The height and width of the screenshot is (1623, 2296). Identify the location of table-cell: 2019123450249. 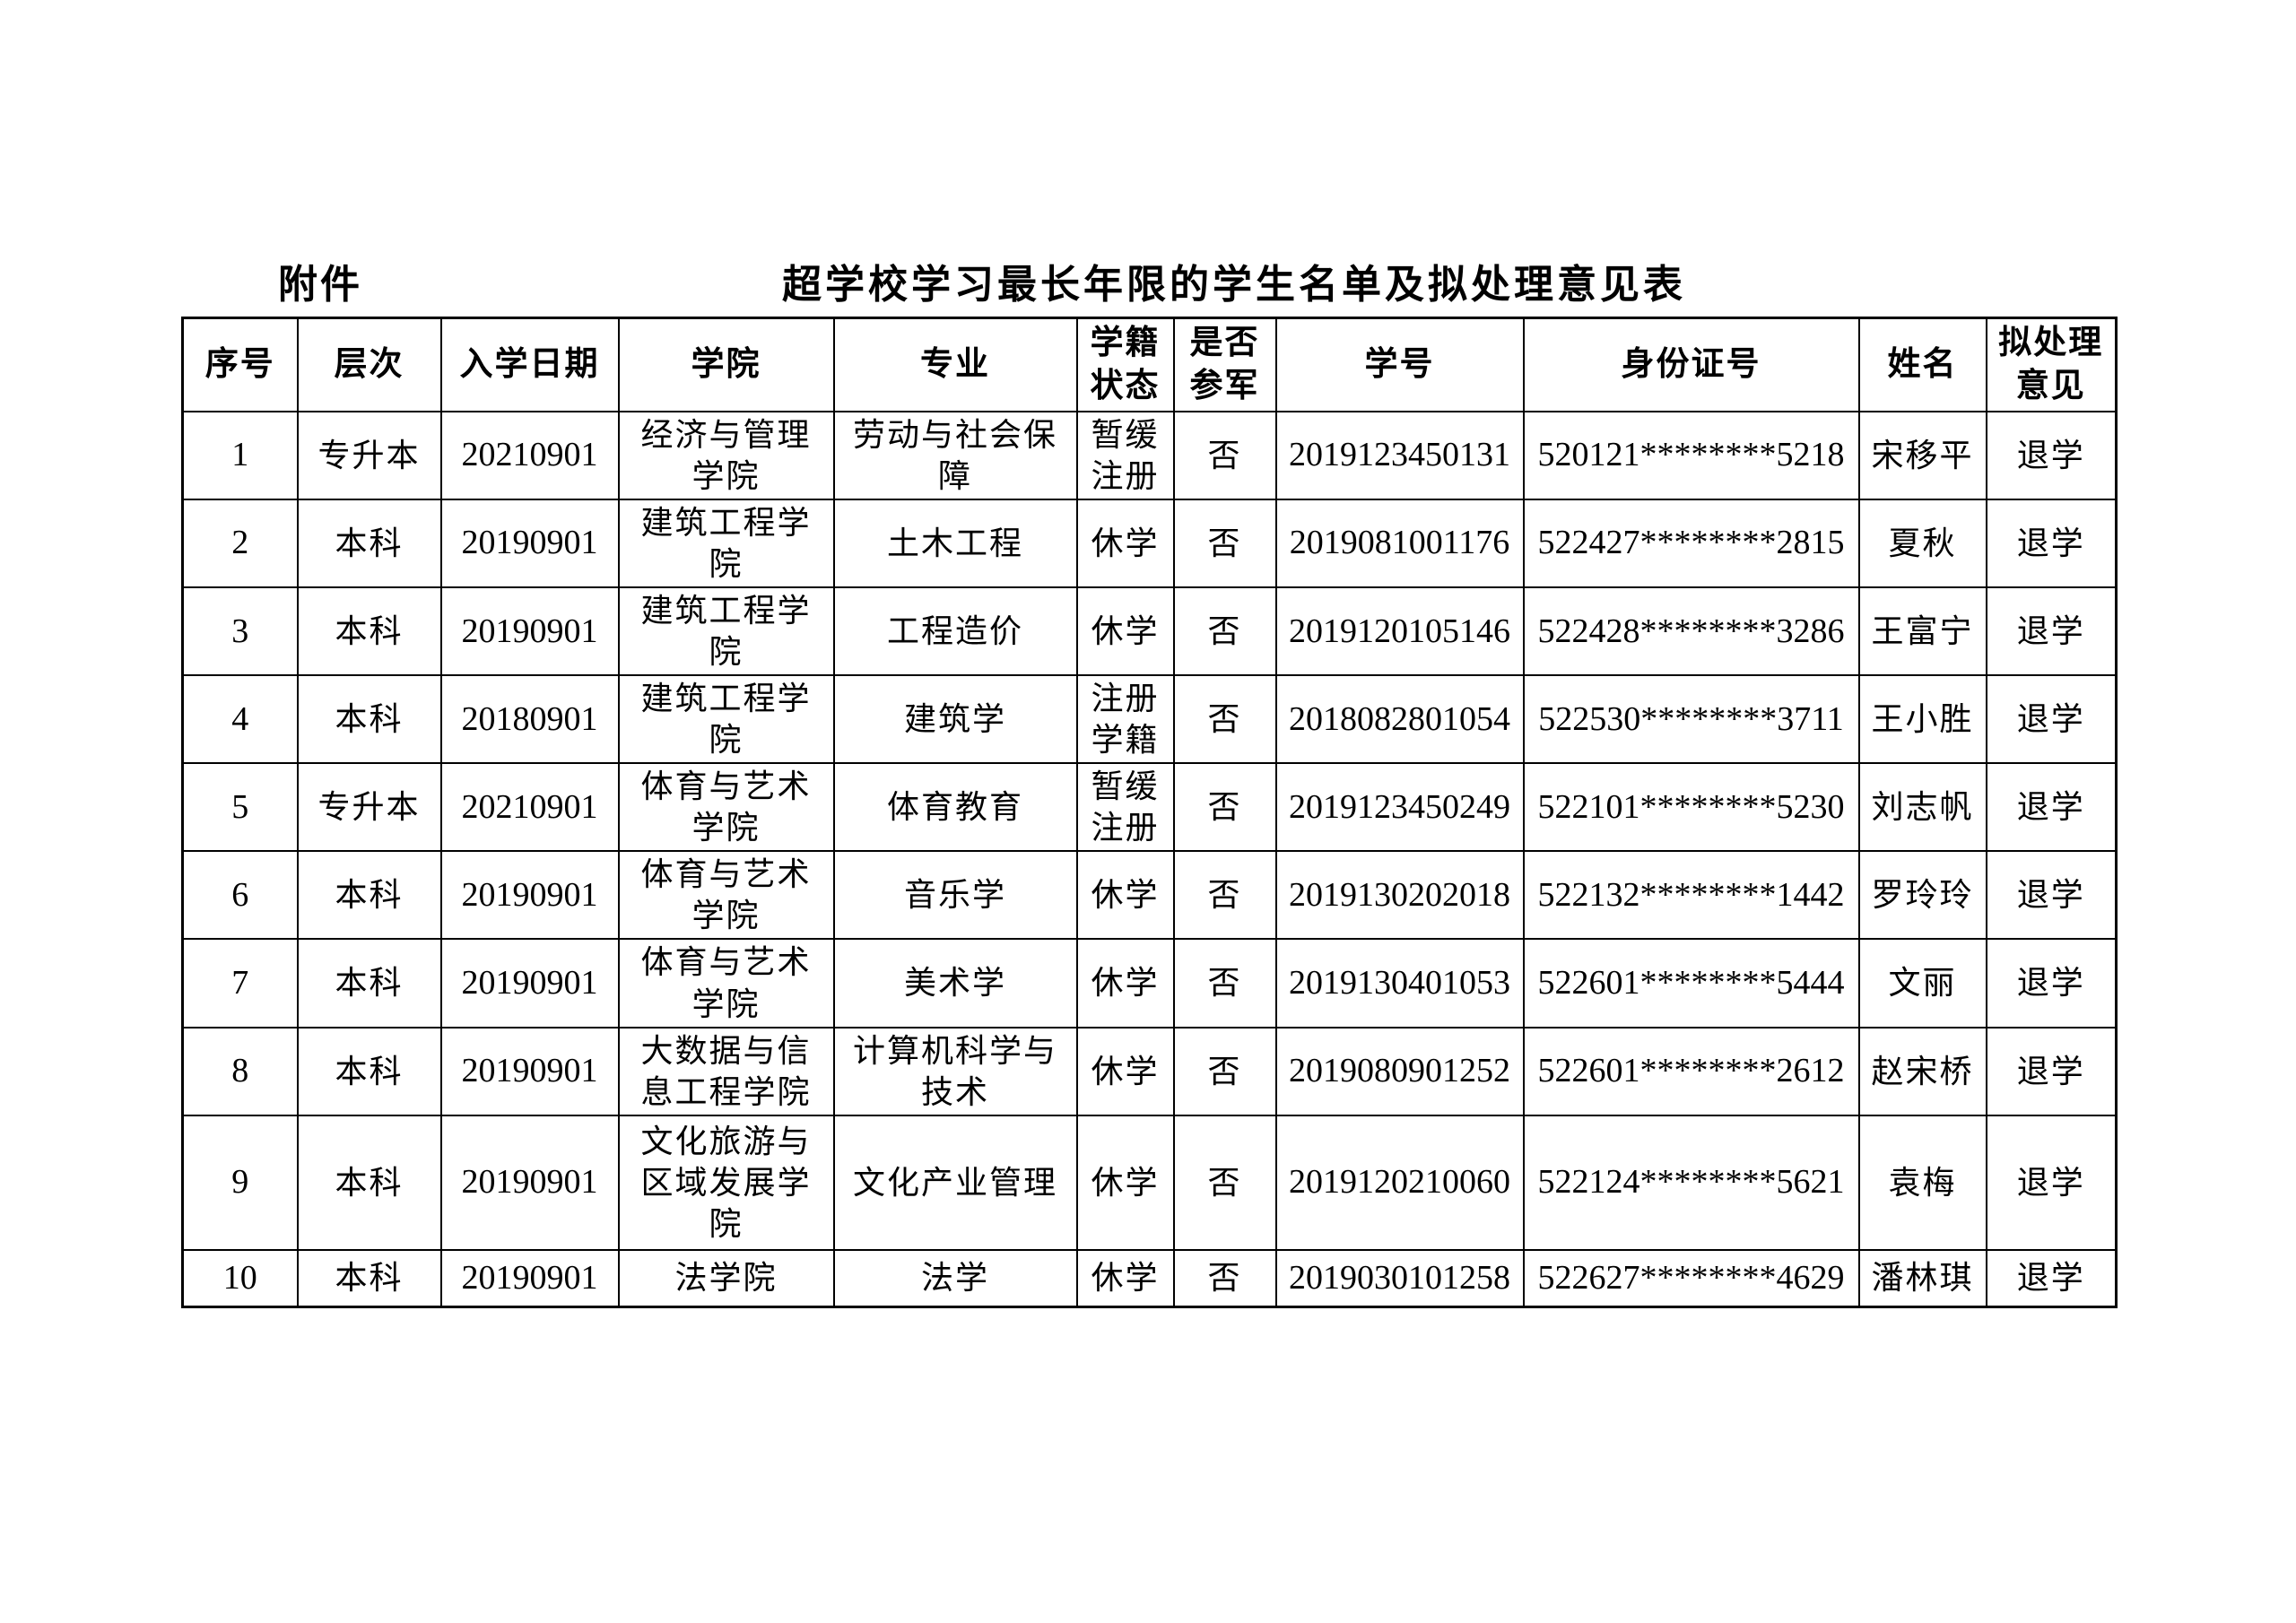
(1399, 807).